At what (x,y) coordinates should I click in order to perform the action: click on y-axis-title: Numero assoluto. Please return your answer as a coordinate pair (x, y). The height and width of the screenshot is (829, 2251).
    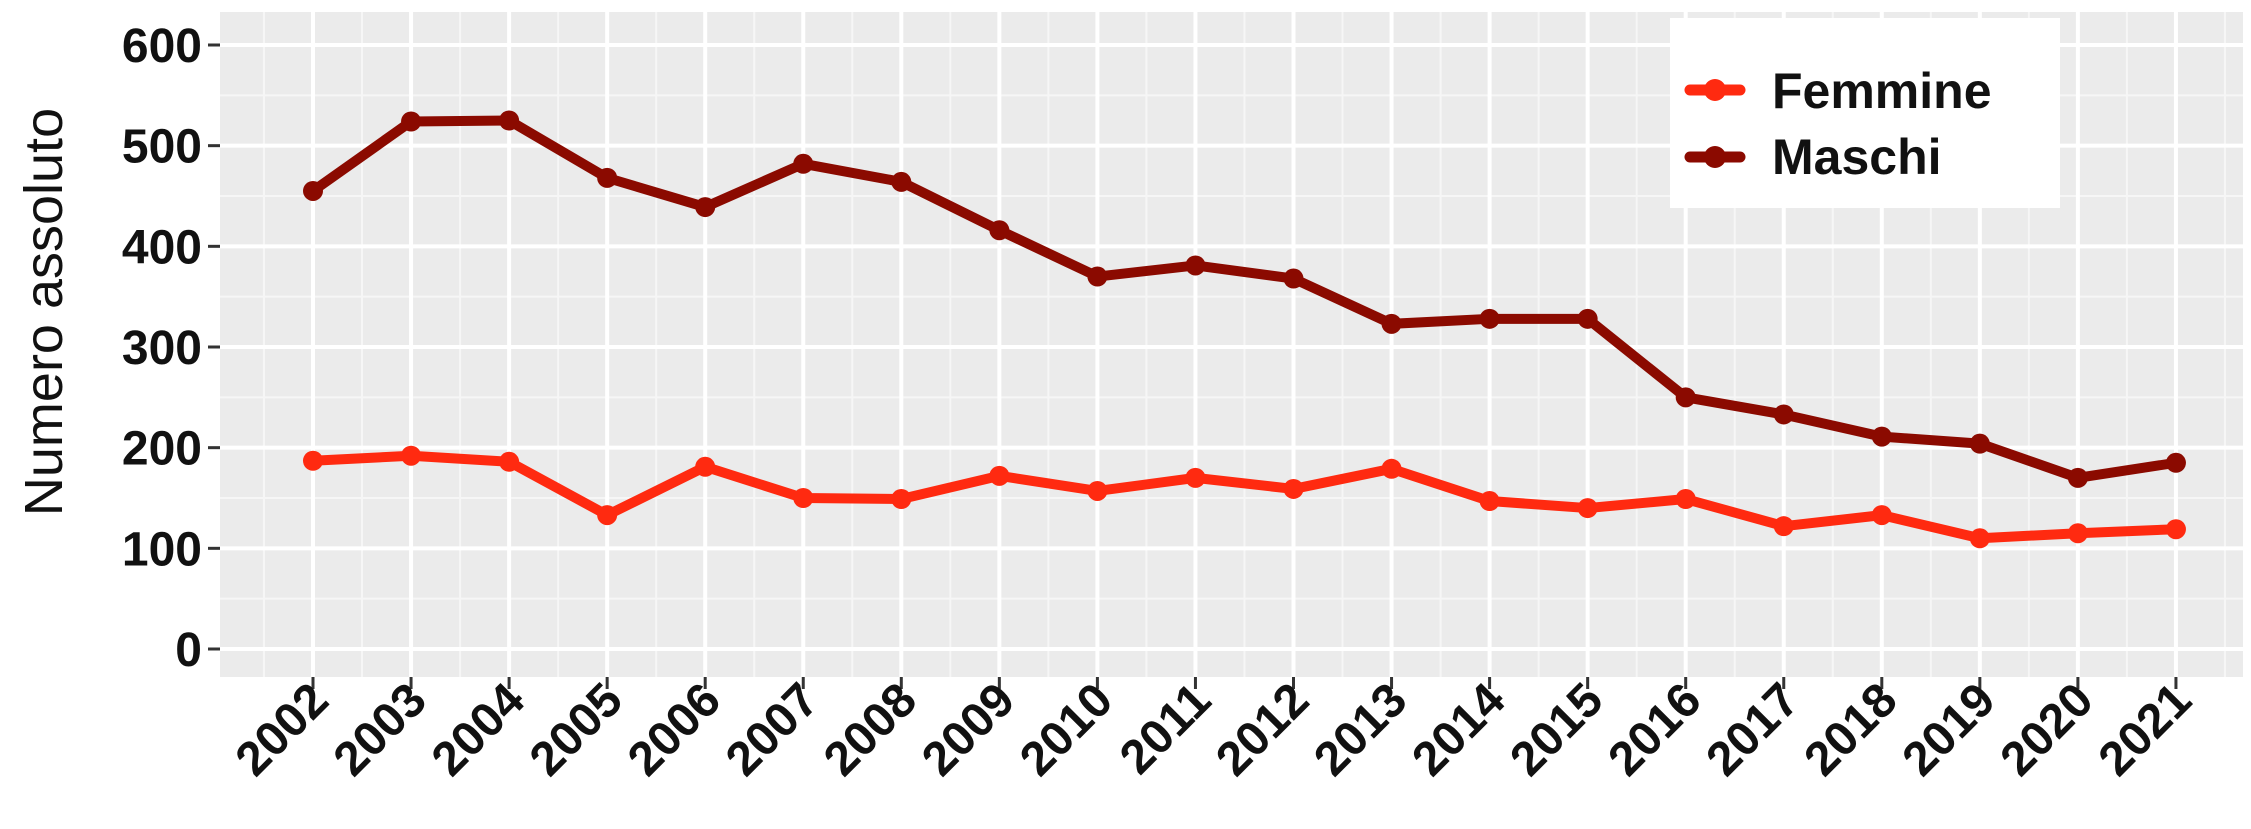
    Looking at the image, I should click on (44, 312).